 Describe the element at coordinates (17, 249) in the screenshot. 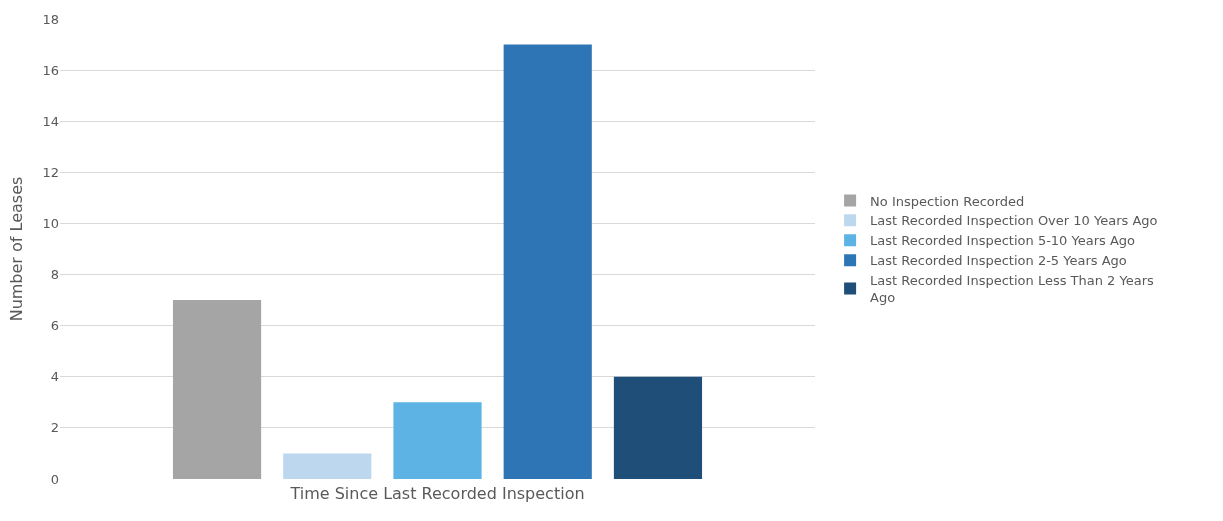

I see `y-axis-title: Number of Leases` at that location.